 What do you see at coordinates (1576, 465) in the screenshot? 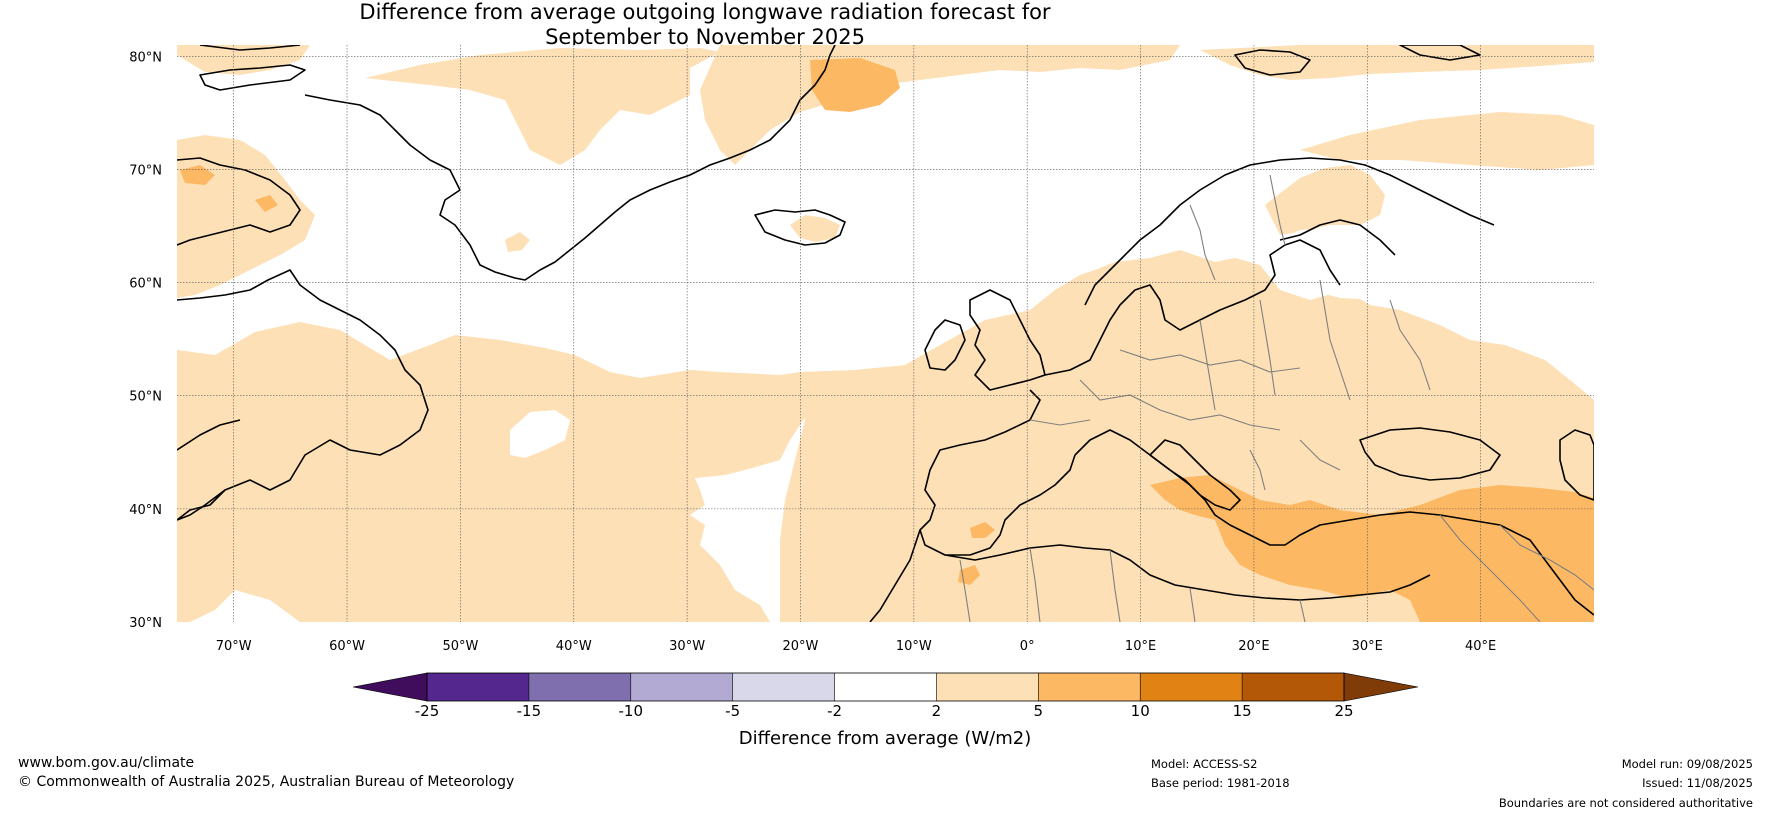
I see `coastline-caspian` at bounding box center [1576, 465].